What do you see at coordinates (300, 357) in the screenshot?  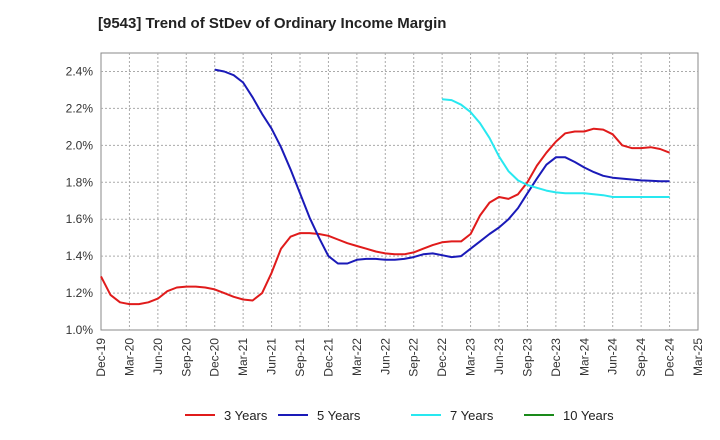 I see `x-tick-label: Sep-21` at bounding box center [300, 357].